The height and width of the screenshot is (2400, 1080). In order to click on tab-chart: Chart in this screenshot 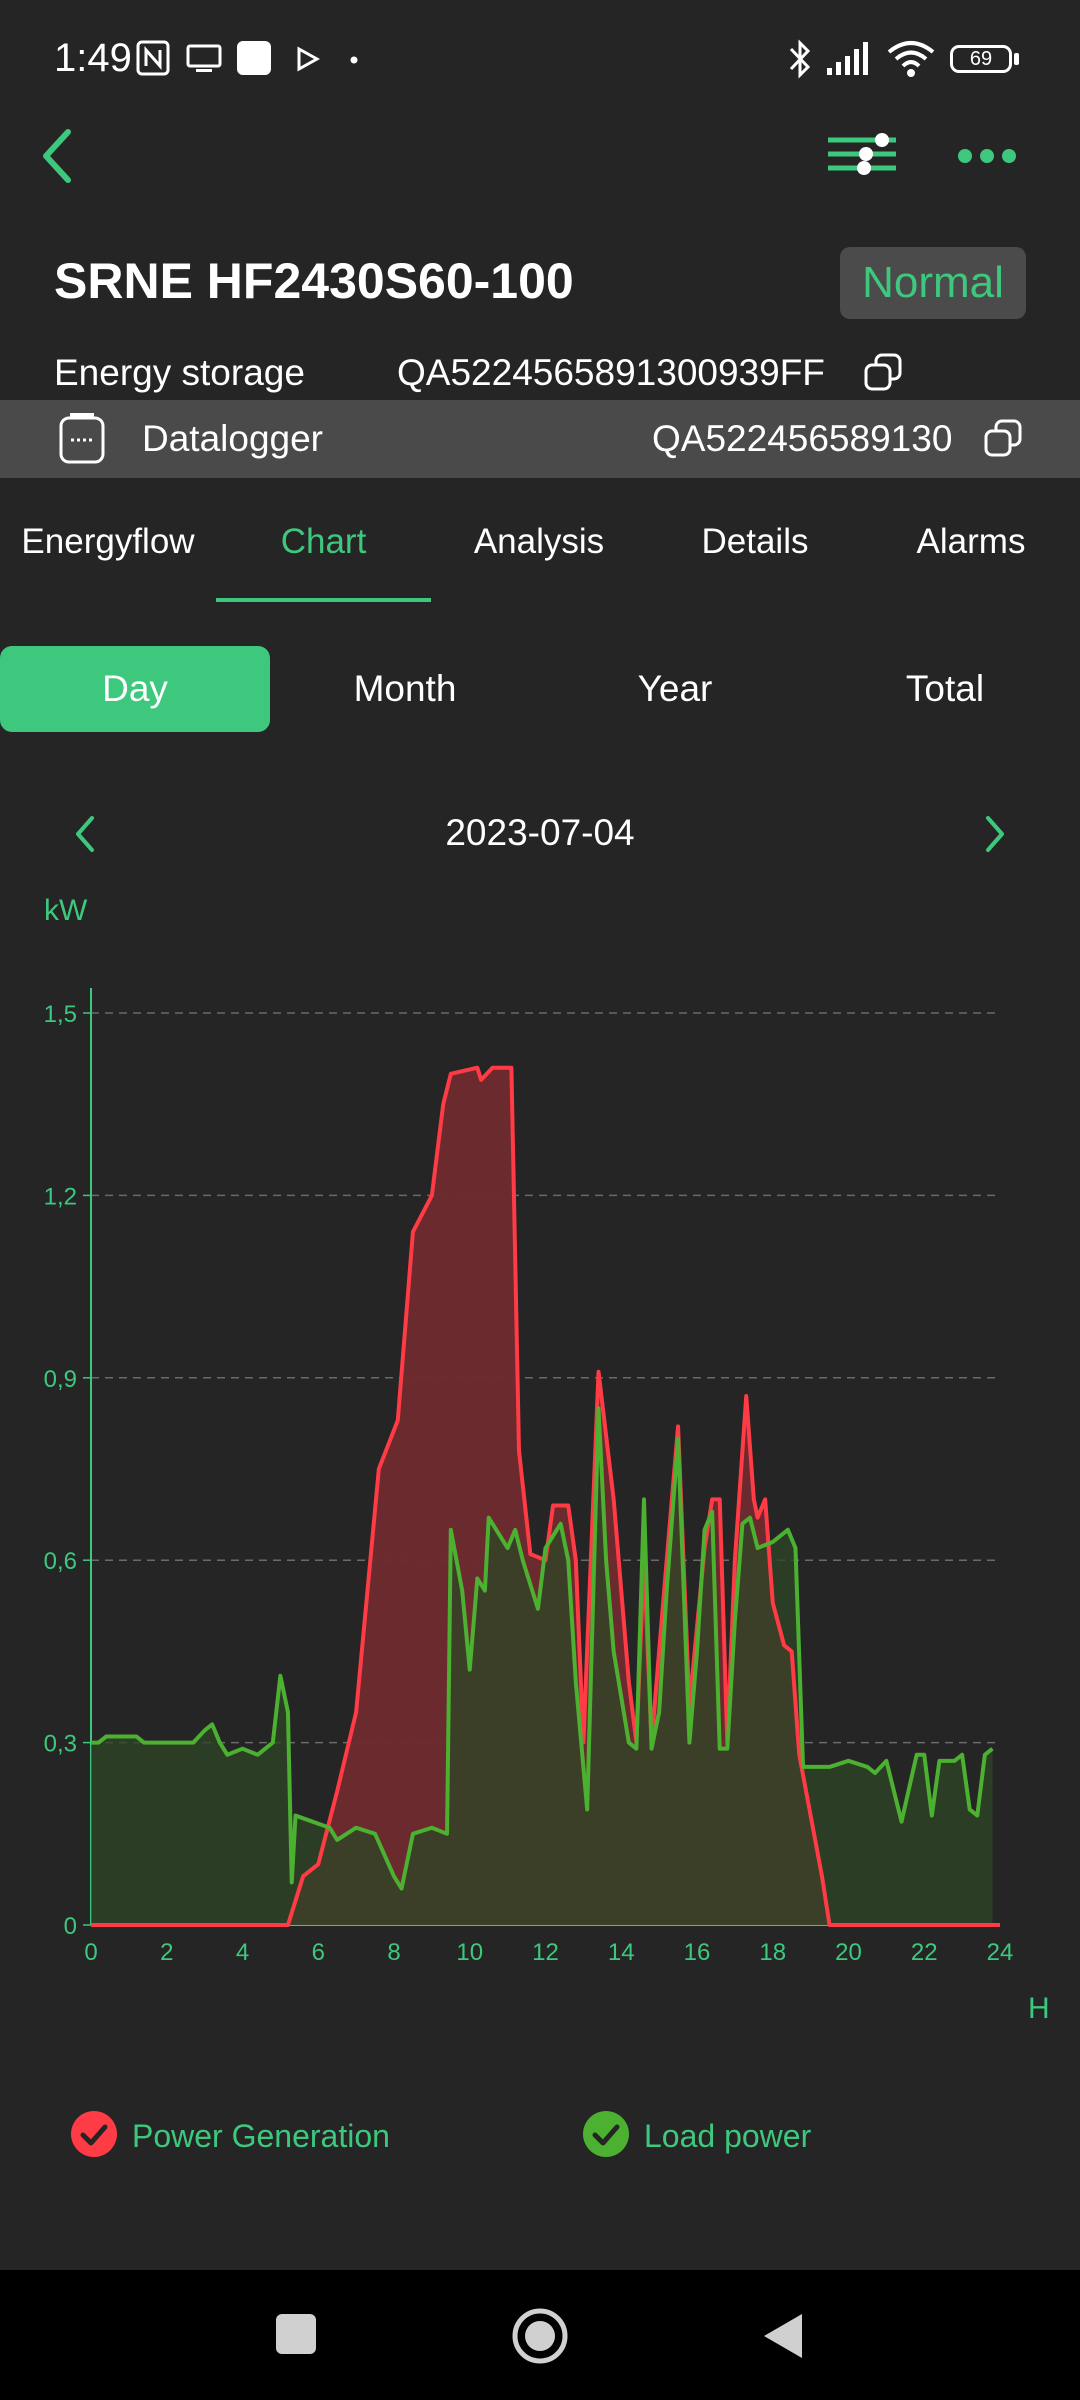, I will do `click(323, 541)`.